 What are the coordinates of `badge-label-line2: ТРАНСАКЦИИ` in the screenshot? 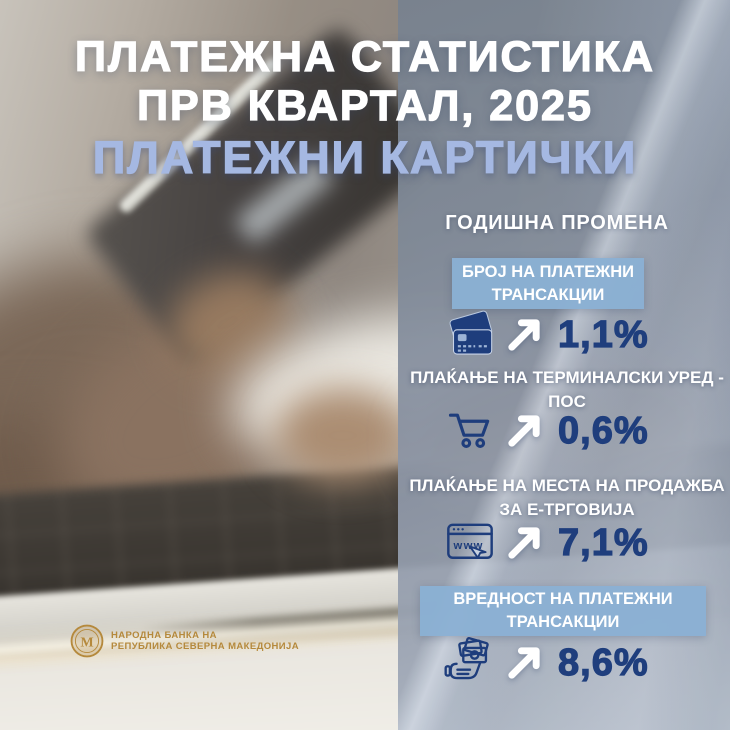 It's located at (563, 622).